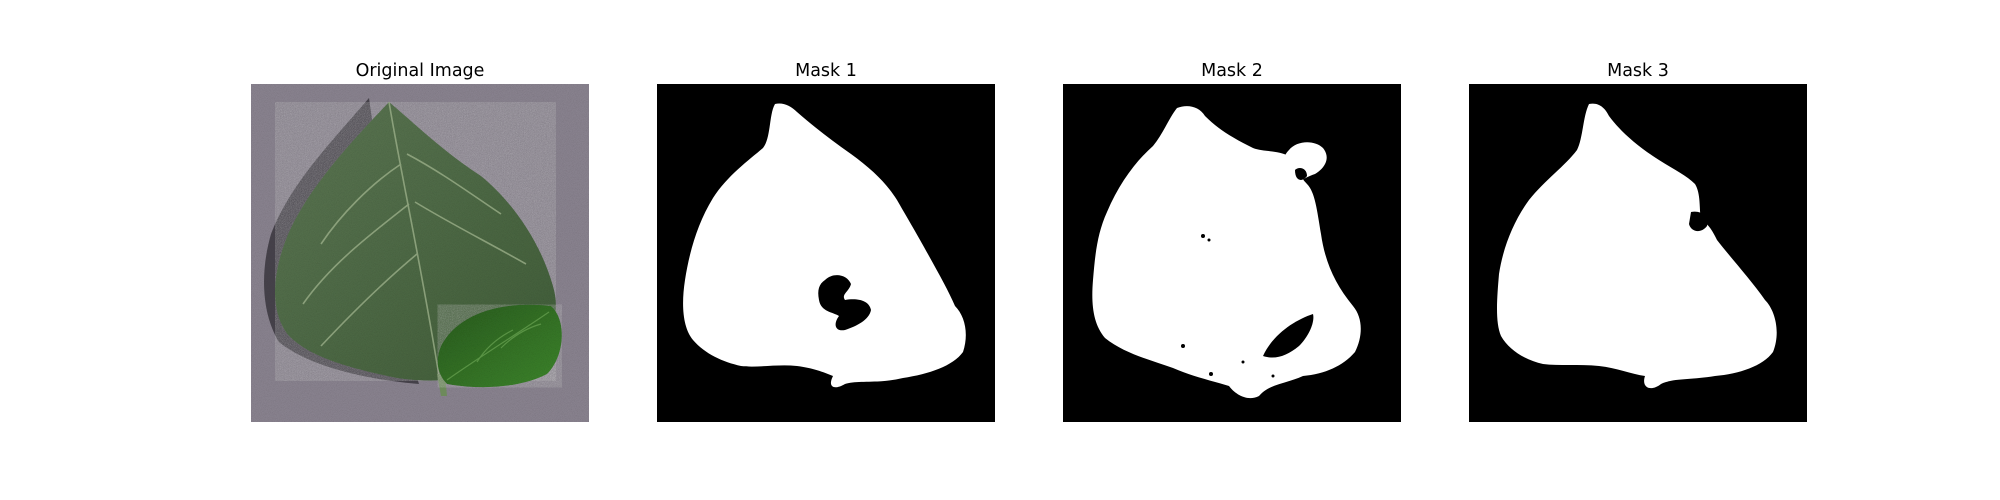 The image size is (2000, 500). Describe the element at coordinates (1232, 71) in the screenshot. I see `panel-title: Mask 2` at that location.